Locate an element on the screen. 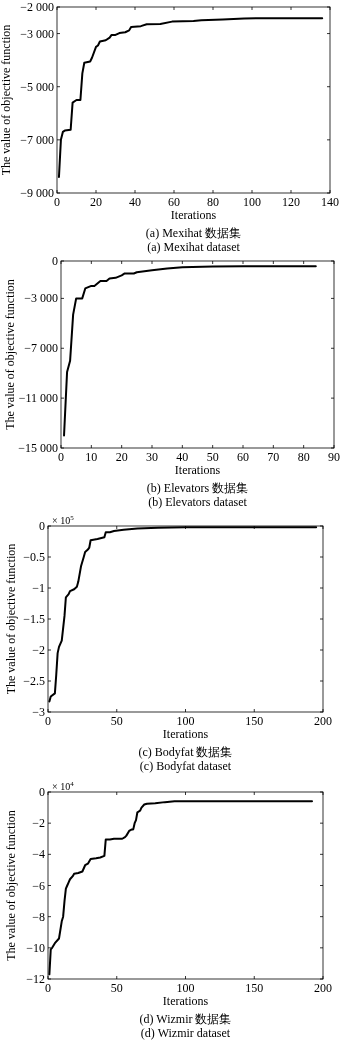 This screenshot has width=340, height=1047. x-tick-label: 90 is located at coordinates (334, 457).